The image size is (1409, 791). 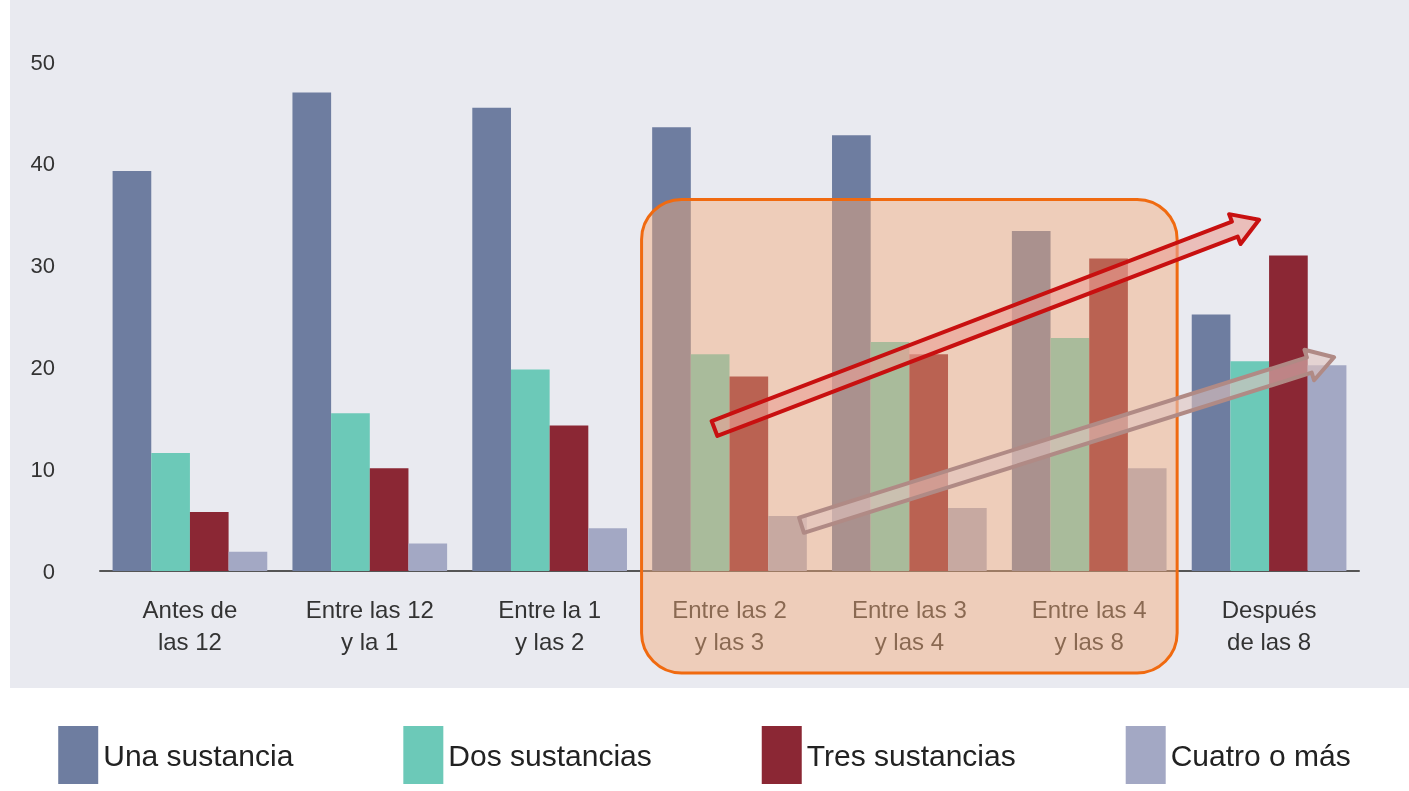 What do you see at coordinates (550, 625) in the screenshot?
I see `x-tick-label: Entre la 1 y las 2` at bounding box center [550, 625].